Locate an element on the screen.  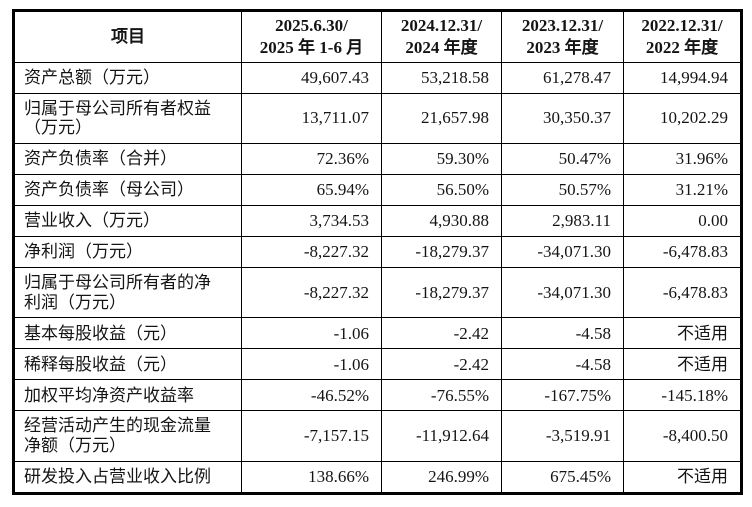
header-period-2024: 2024.12.31/ 2024 年度 is located at coordinates (441, 36).